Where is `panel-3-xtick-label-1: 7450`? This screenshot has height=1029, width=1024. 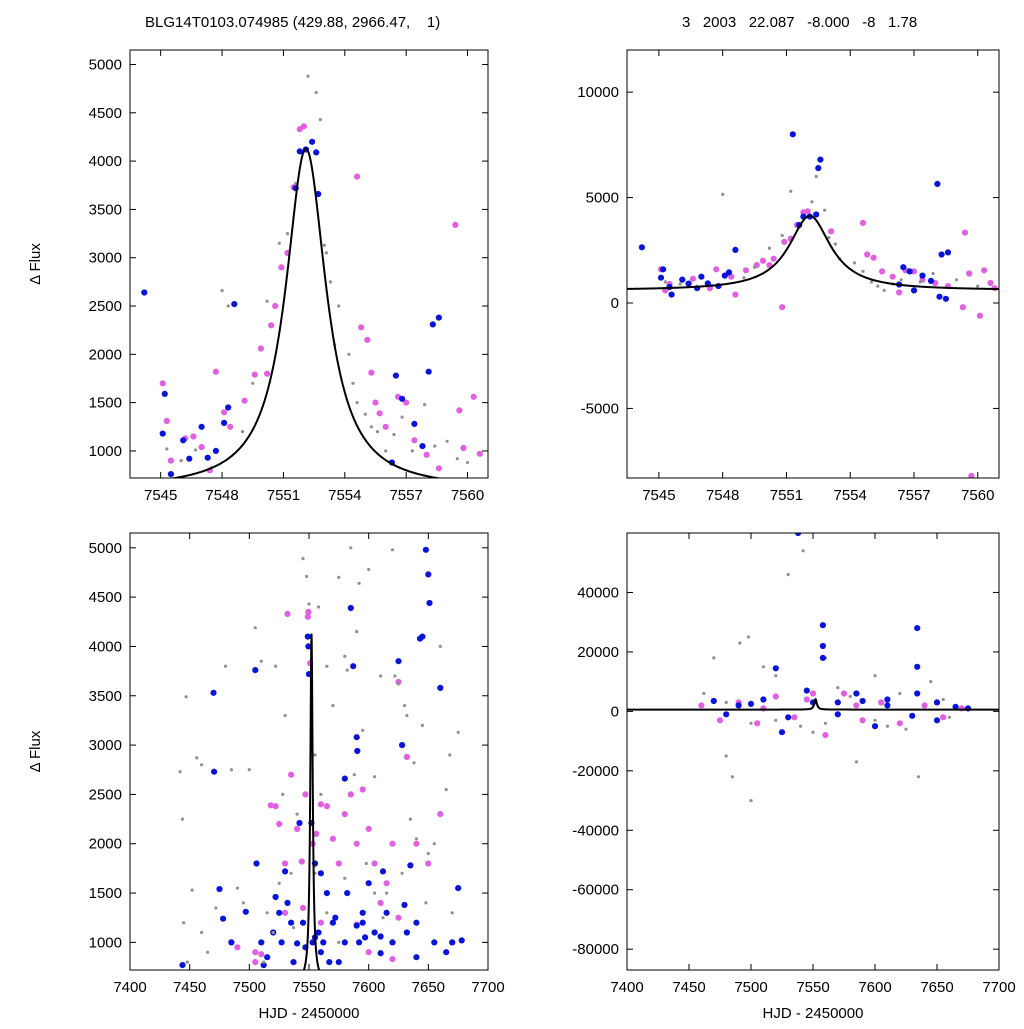 panel-3-xtick-label-1: 7450 is located at coordinates (189, 987).